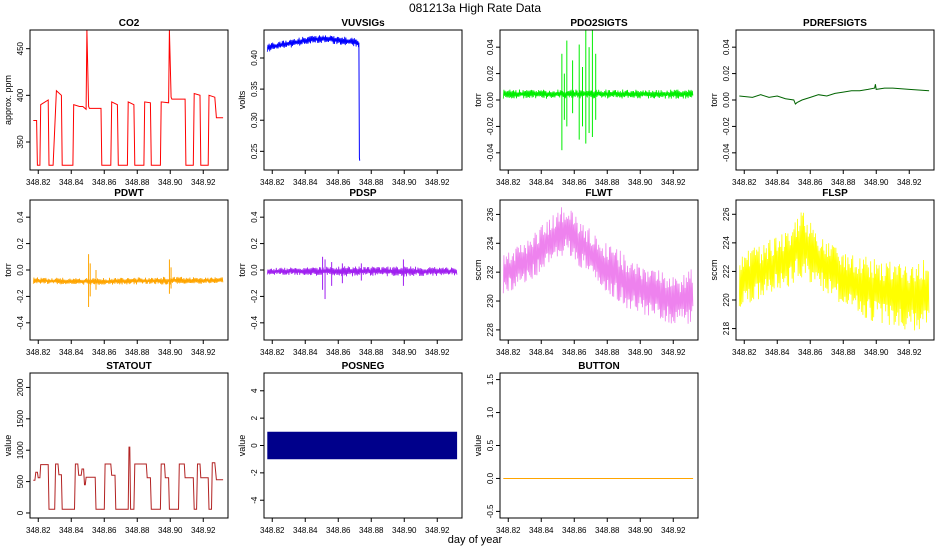 The width and height of the screenshot is (950, 550). I want to click on y-tick-label-pdo2sigts: 0.00, so click(490, 100).